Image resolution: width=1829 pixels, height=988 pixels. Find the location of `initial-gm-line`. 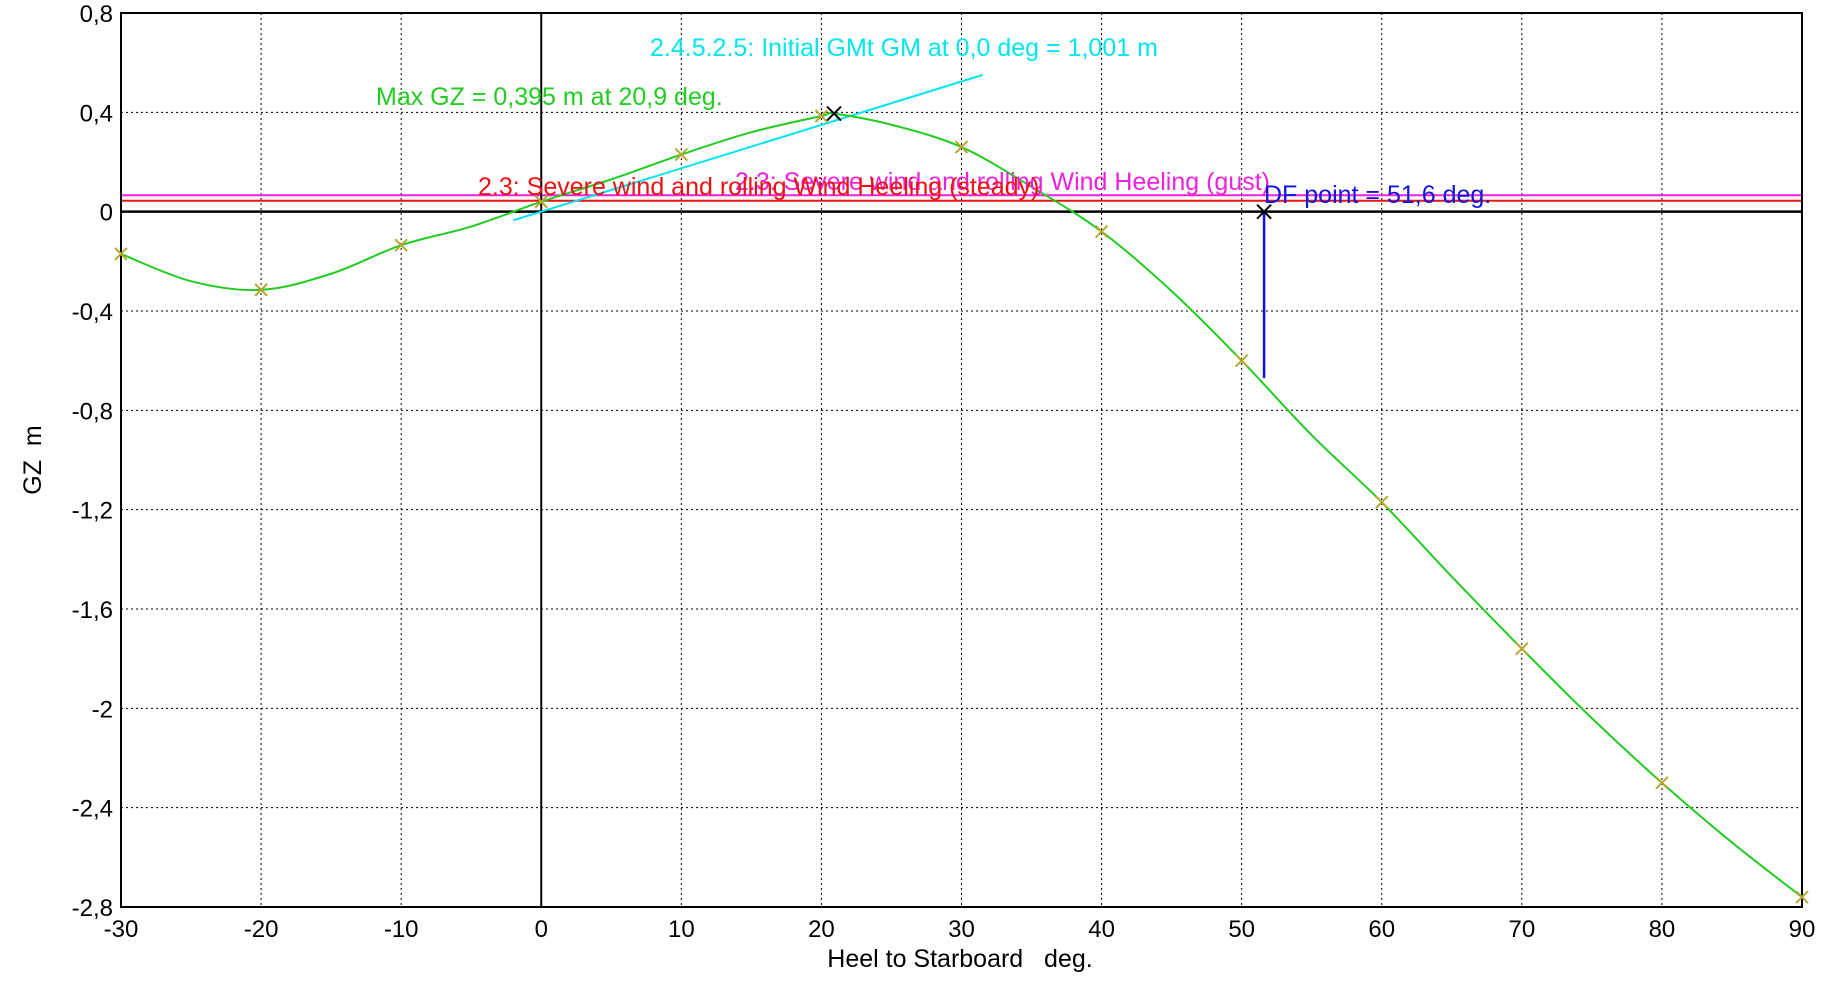

initial-gm-line is located at coordinates (747, 148).